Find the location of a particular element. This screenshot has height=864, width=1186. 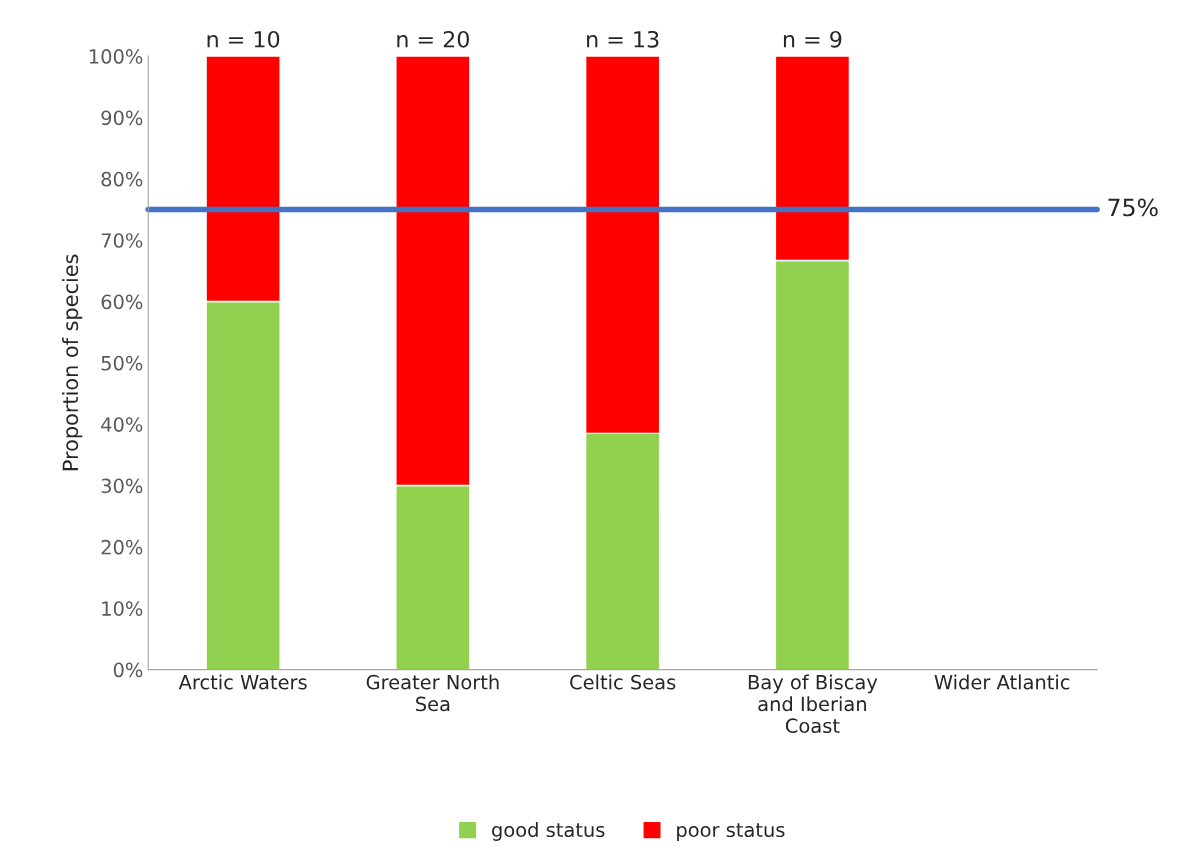

x-tick-label: Celtic Seas is located at coordinates (623, 682).